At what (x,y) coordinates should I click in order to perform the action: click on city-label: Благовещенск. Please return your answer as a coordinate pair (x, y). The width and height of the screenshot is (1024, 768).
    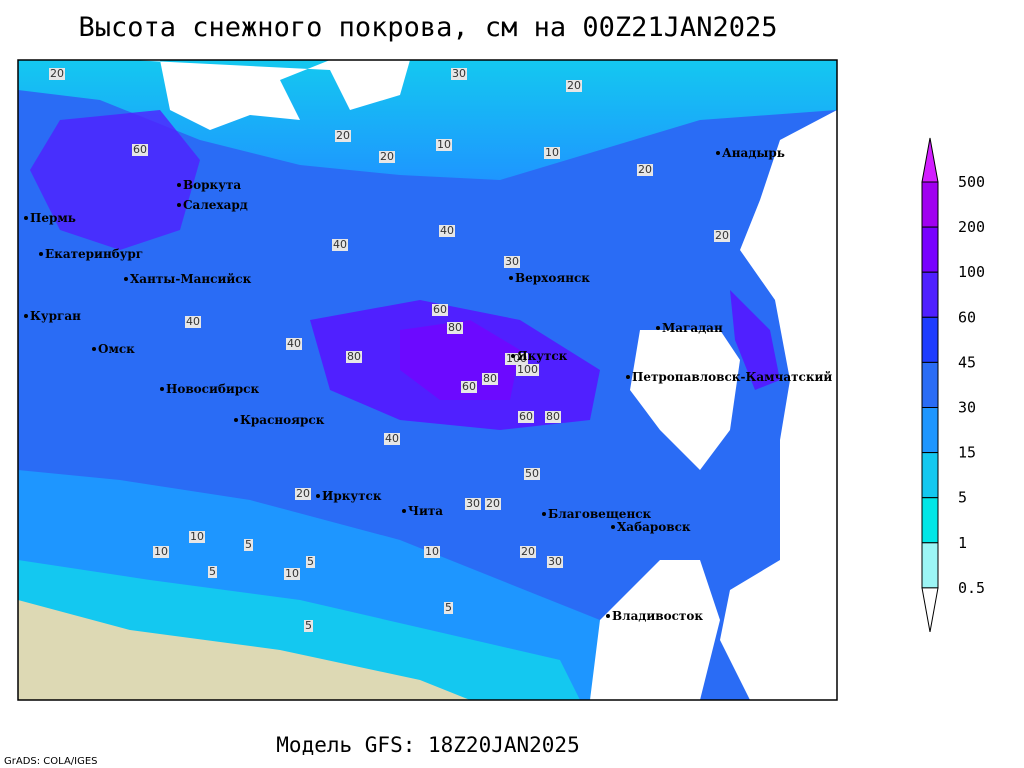
    Looking at the image, I should click on (600, 514).